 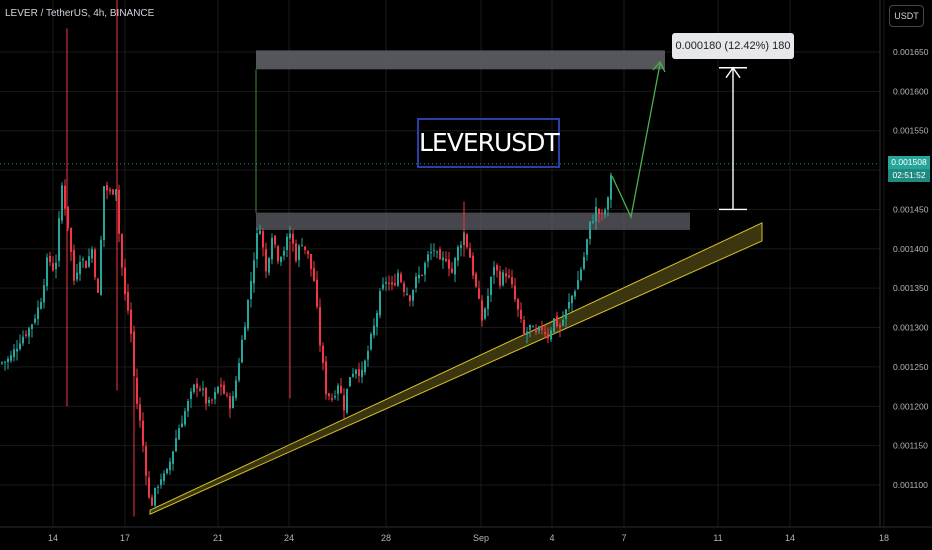 What do you see at coordinates (911, 406) in the screenshot?
I see `y-tick-label: 0.001200` at bounding box center [911, 406].